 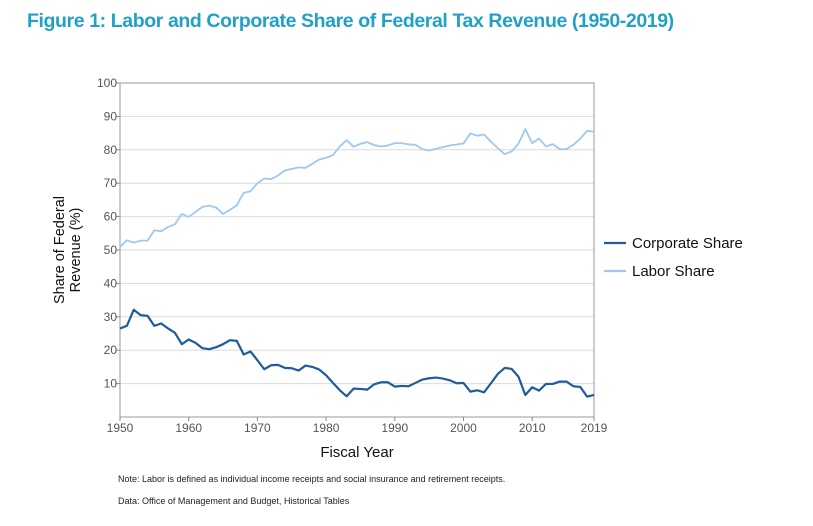 What do you see at coordinates (120, 428) in the screenshot?
I see `x-tick-label: 1950` at bounding box center [120, 428].